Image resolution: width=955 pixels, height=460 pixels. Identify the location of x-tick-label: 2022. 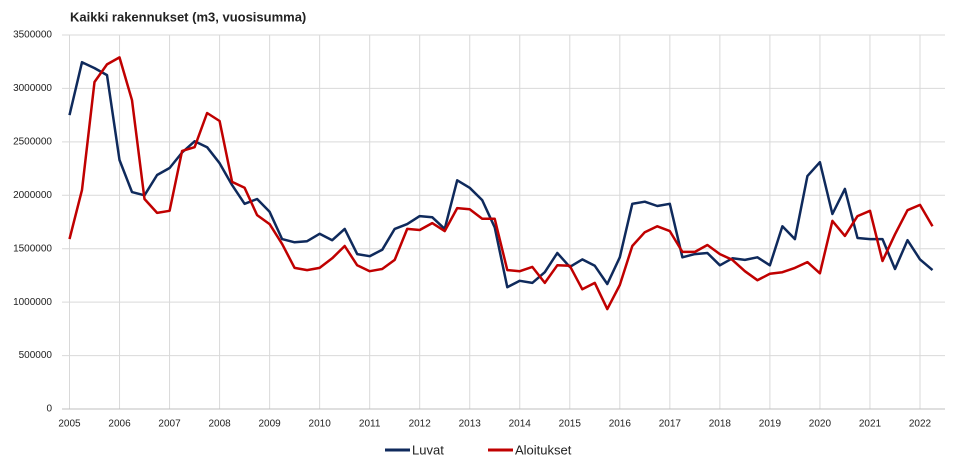
(920, 424).